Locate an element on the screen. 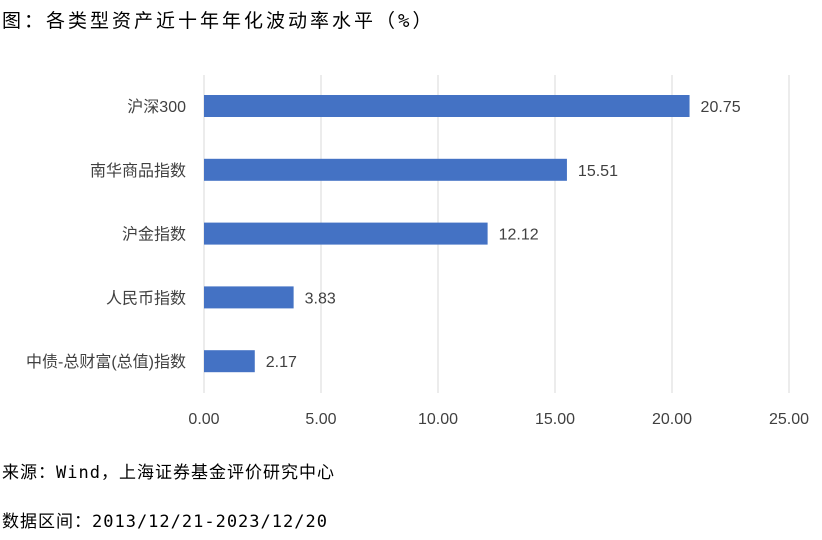 Image resolution: width=822 pixels, height=540 pixels. x-tick-label: 5.00 is located at coordinates (320, 419).